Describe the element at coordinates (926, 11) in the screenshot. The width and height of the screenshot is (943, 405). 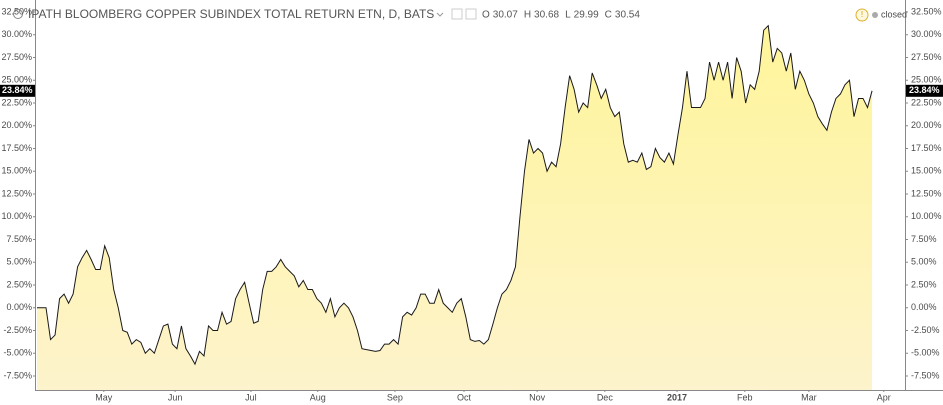
I see `y2-tick-label: 32.50%` at that location.